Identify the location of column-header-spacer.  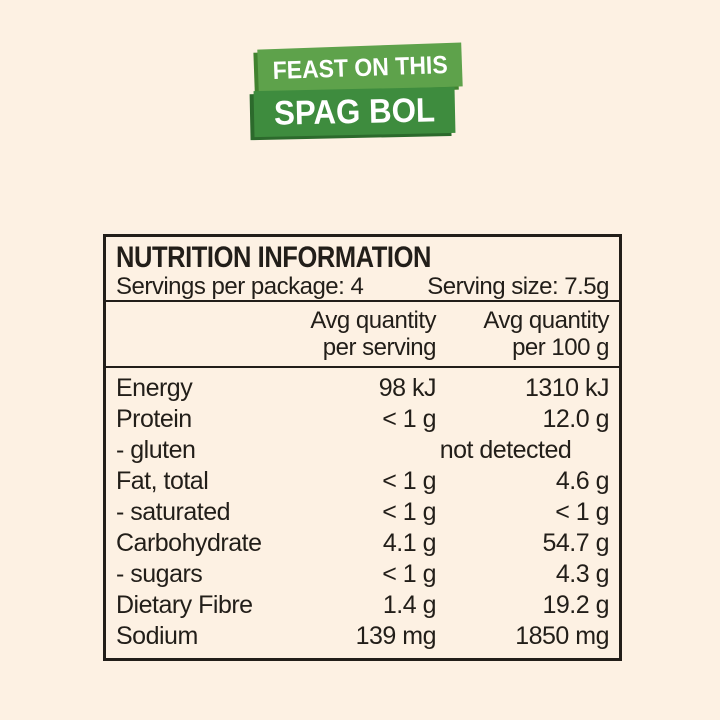
(189, 334).